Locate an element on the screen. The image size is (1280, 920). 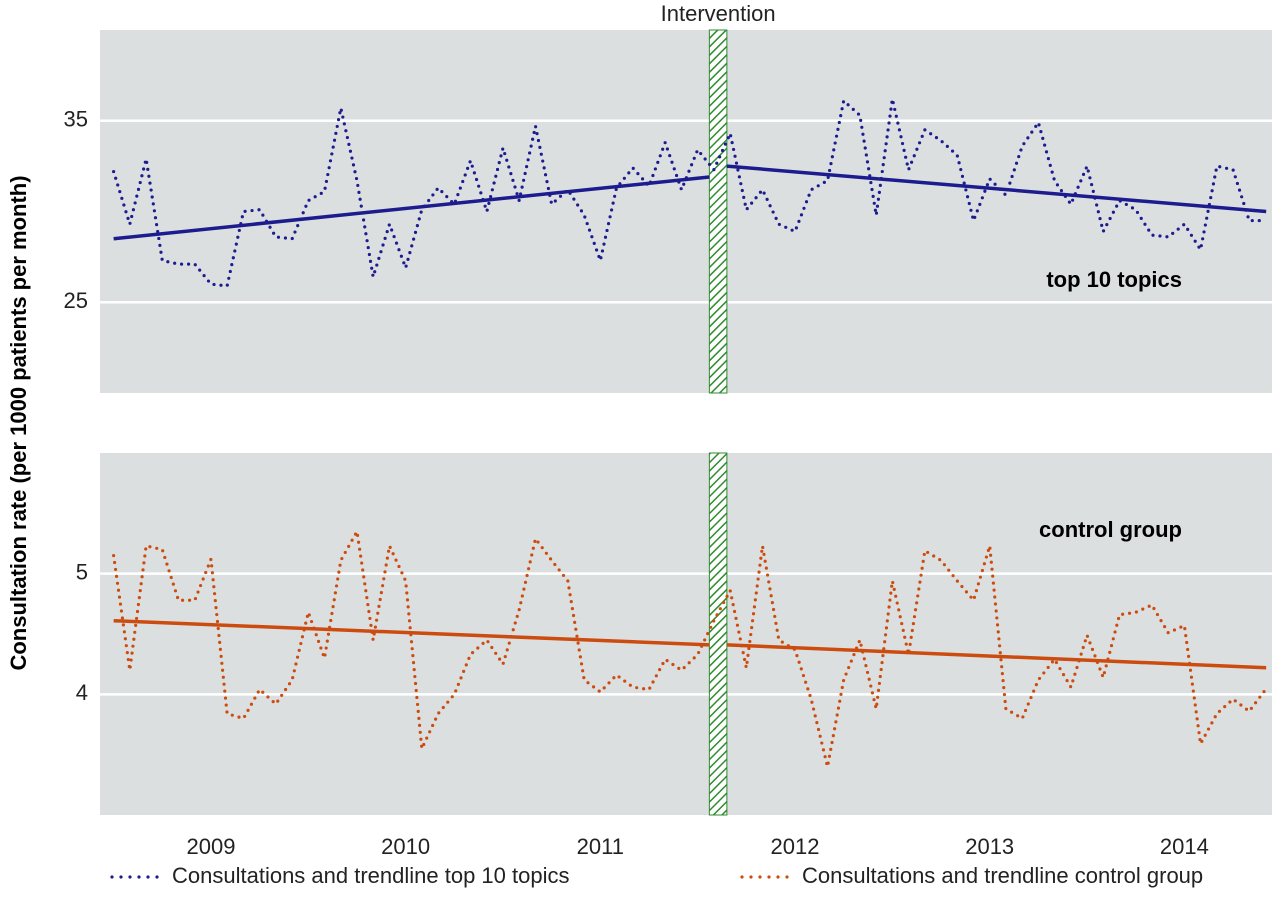
y-tick-label: 5 is located at coordinates (82, 571).